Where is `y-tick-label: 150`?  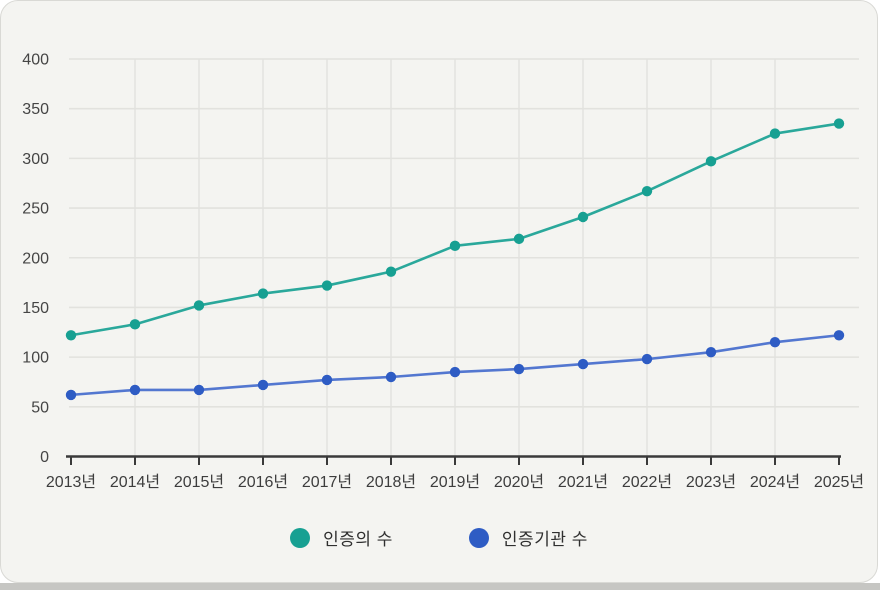
y-tick-label: 150 is located at coordinates (35, 308).